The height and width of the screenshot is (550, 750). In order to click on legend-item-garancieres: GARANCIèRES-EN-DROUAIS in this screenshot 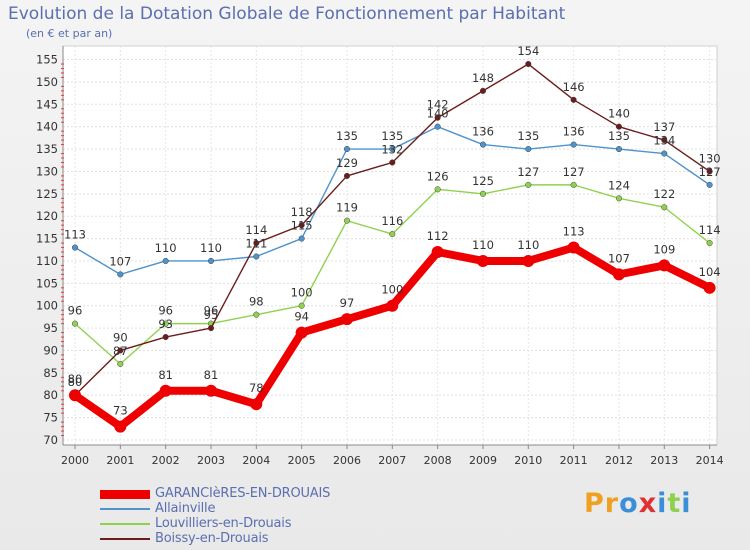, I will do `click(265, 493)`.